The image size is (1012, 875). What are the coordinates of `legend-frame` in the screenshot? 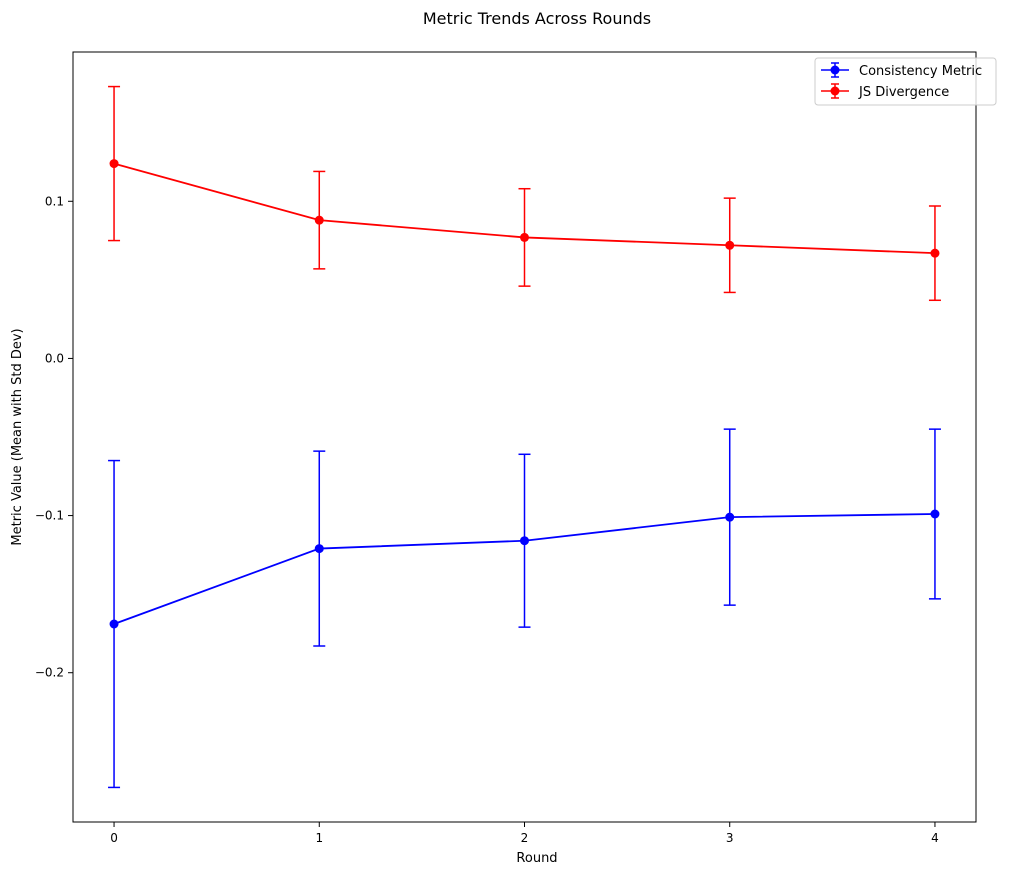 It's located at (905, 81).